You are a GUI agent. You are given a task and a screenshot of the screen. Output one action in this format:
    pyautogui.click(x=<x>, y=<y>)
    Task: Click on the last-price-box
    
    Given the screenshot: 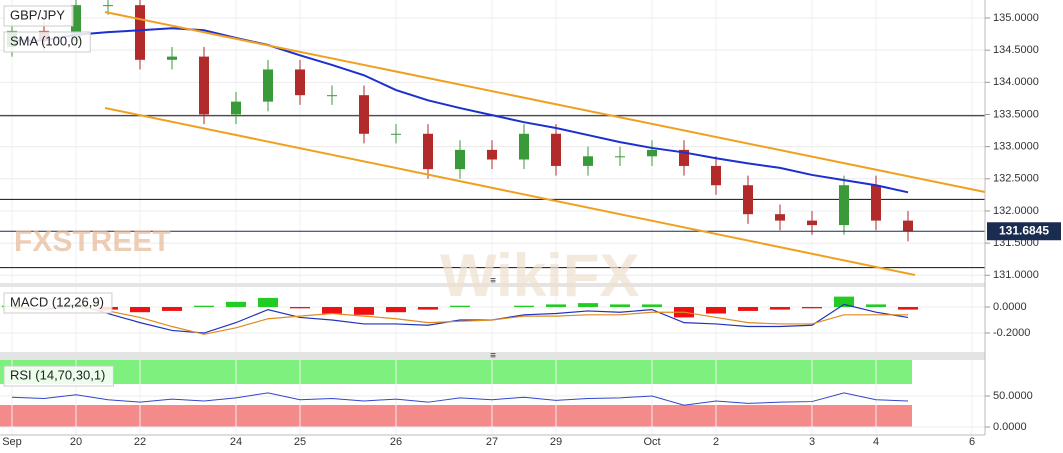 What is the action you would take?
    pyautogui.click(x=1024, y=231)
    